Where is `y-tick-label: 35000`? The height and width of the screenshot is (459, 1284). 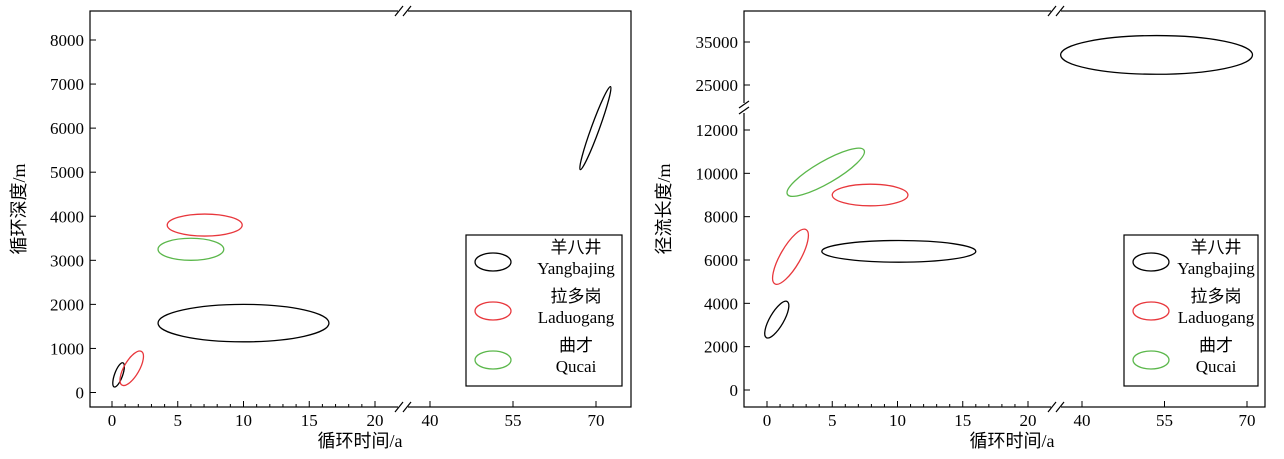
y-tick-label: 35000 is located at coordinates (717, 42).